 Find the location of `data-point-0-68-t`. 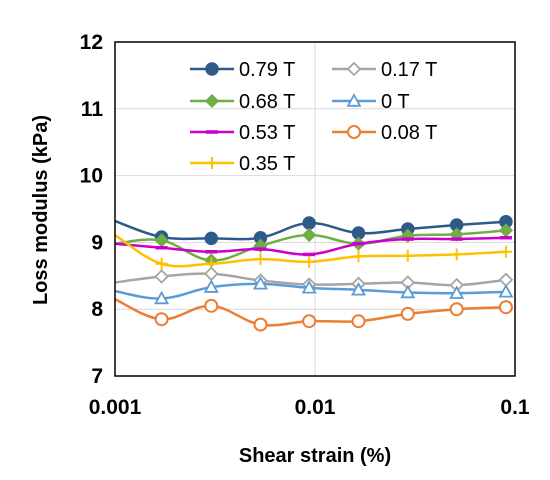

data-point-0-68-t is located at coordinates (309, 235).